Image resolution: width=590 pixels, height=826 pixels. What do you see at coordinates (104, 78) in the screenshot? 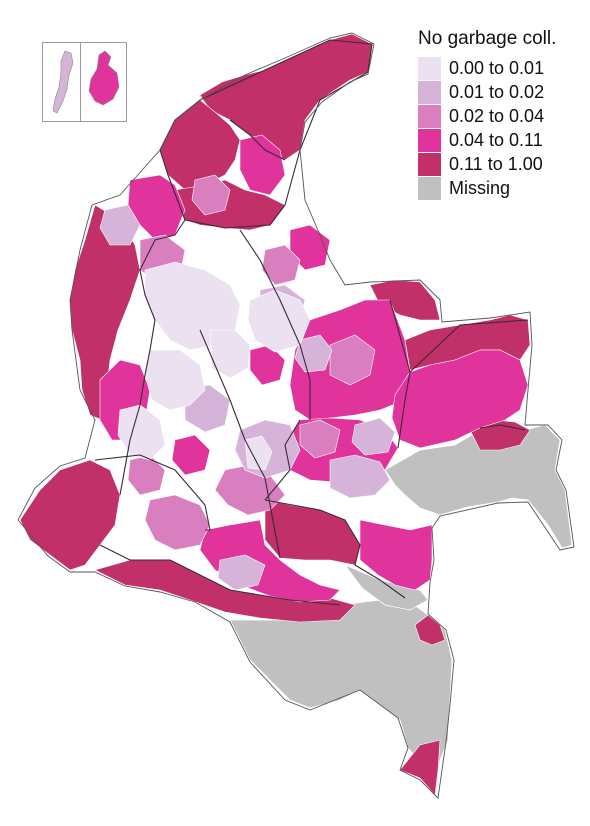
I see `providencia-island-shape` at bounding box center [104, 78].